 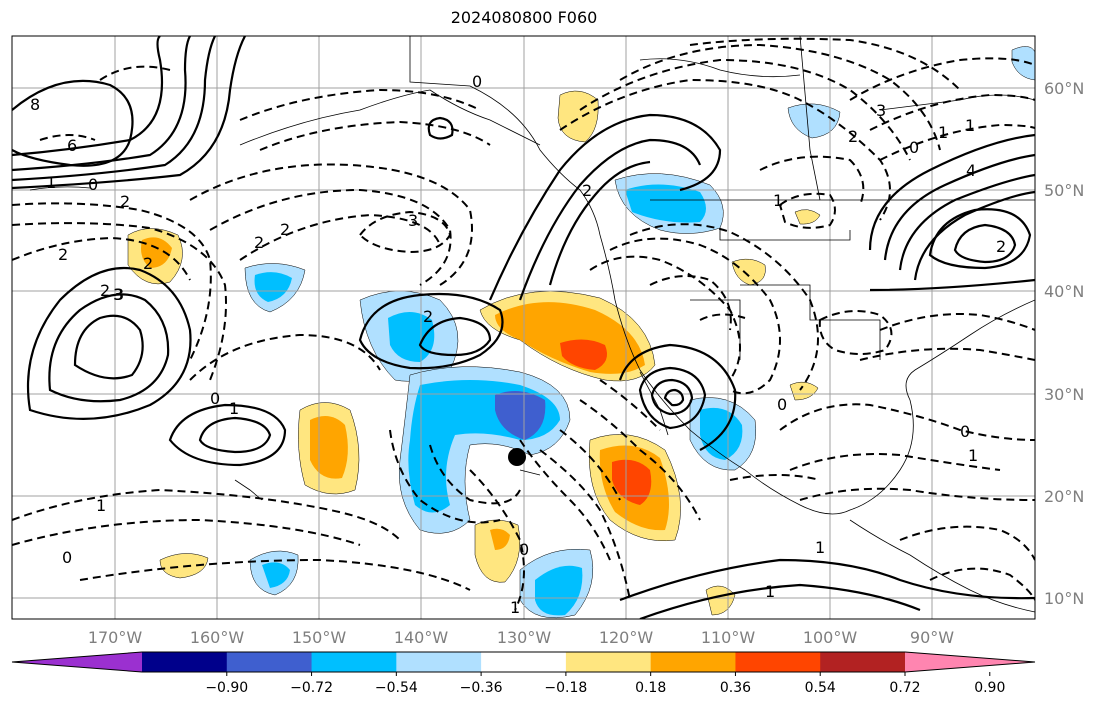 What do you see at coordinates (396, 688) in the screenshot?
I see `colorbar-tick-label: −0.54` at bounding box center [396, 688].